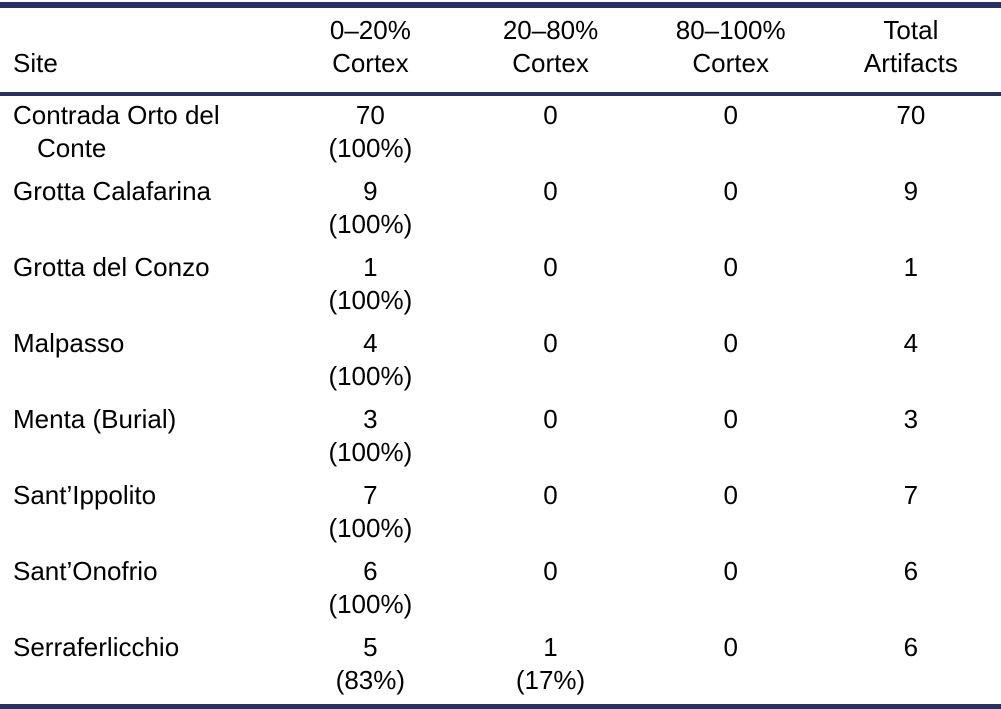  What do you see at coordinates (85, 571) in the screenshot?
I see `site-cell: Sant’Onofrio` at bounding box center [85, 571].